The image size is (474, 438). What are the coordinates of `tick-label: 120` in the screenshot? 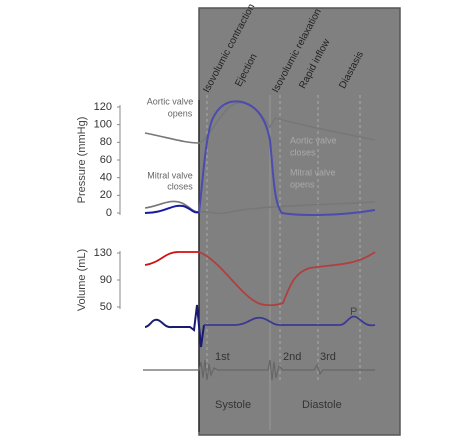 It's located at (103, 107).